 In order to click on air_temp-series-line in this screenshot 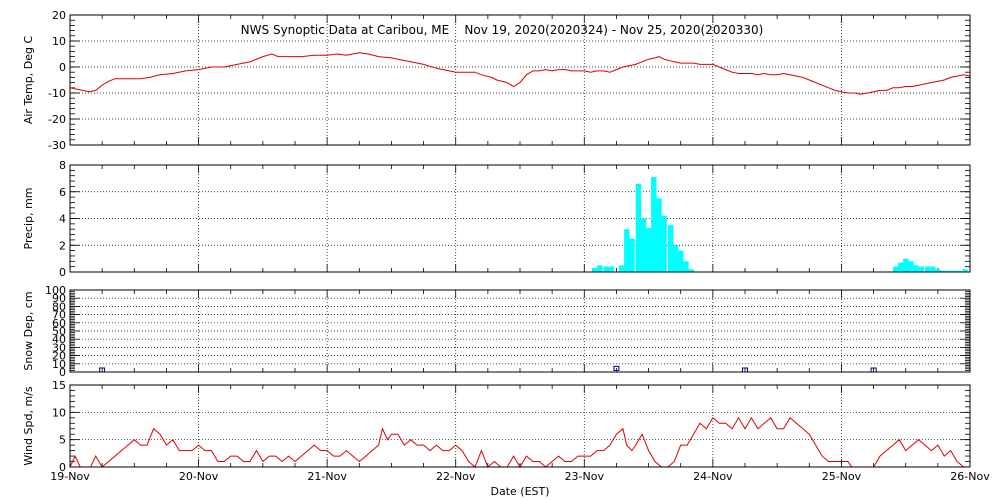, I will do `click(520, 73)`.